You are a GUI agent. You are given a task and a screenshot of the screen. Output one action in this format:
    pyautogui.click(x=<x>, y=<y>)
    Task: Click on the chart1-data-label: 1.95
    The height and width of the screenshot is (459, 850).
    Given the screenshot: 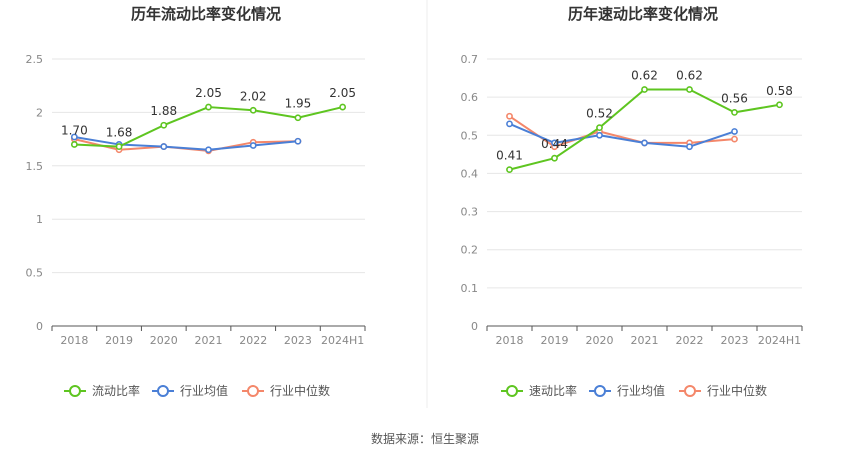 What is the action you would take?
    pyautogui.click(x=298, y=104)
    